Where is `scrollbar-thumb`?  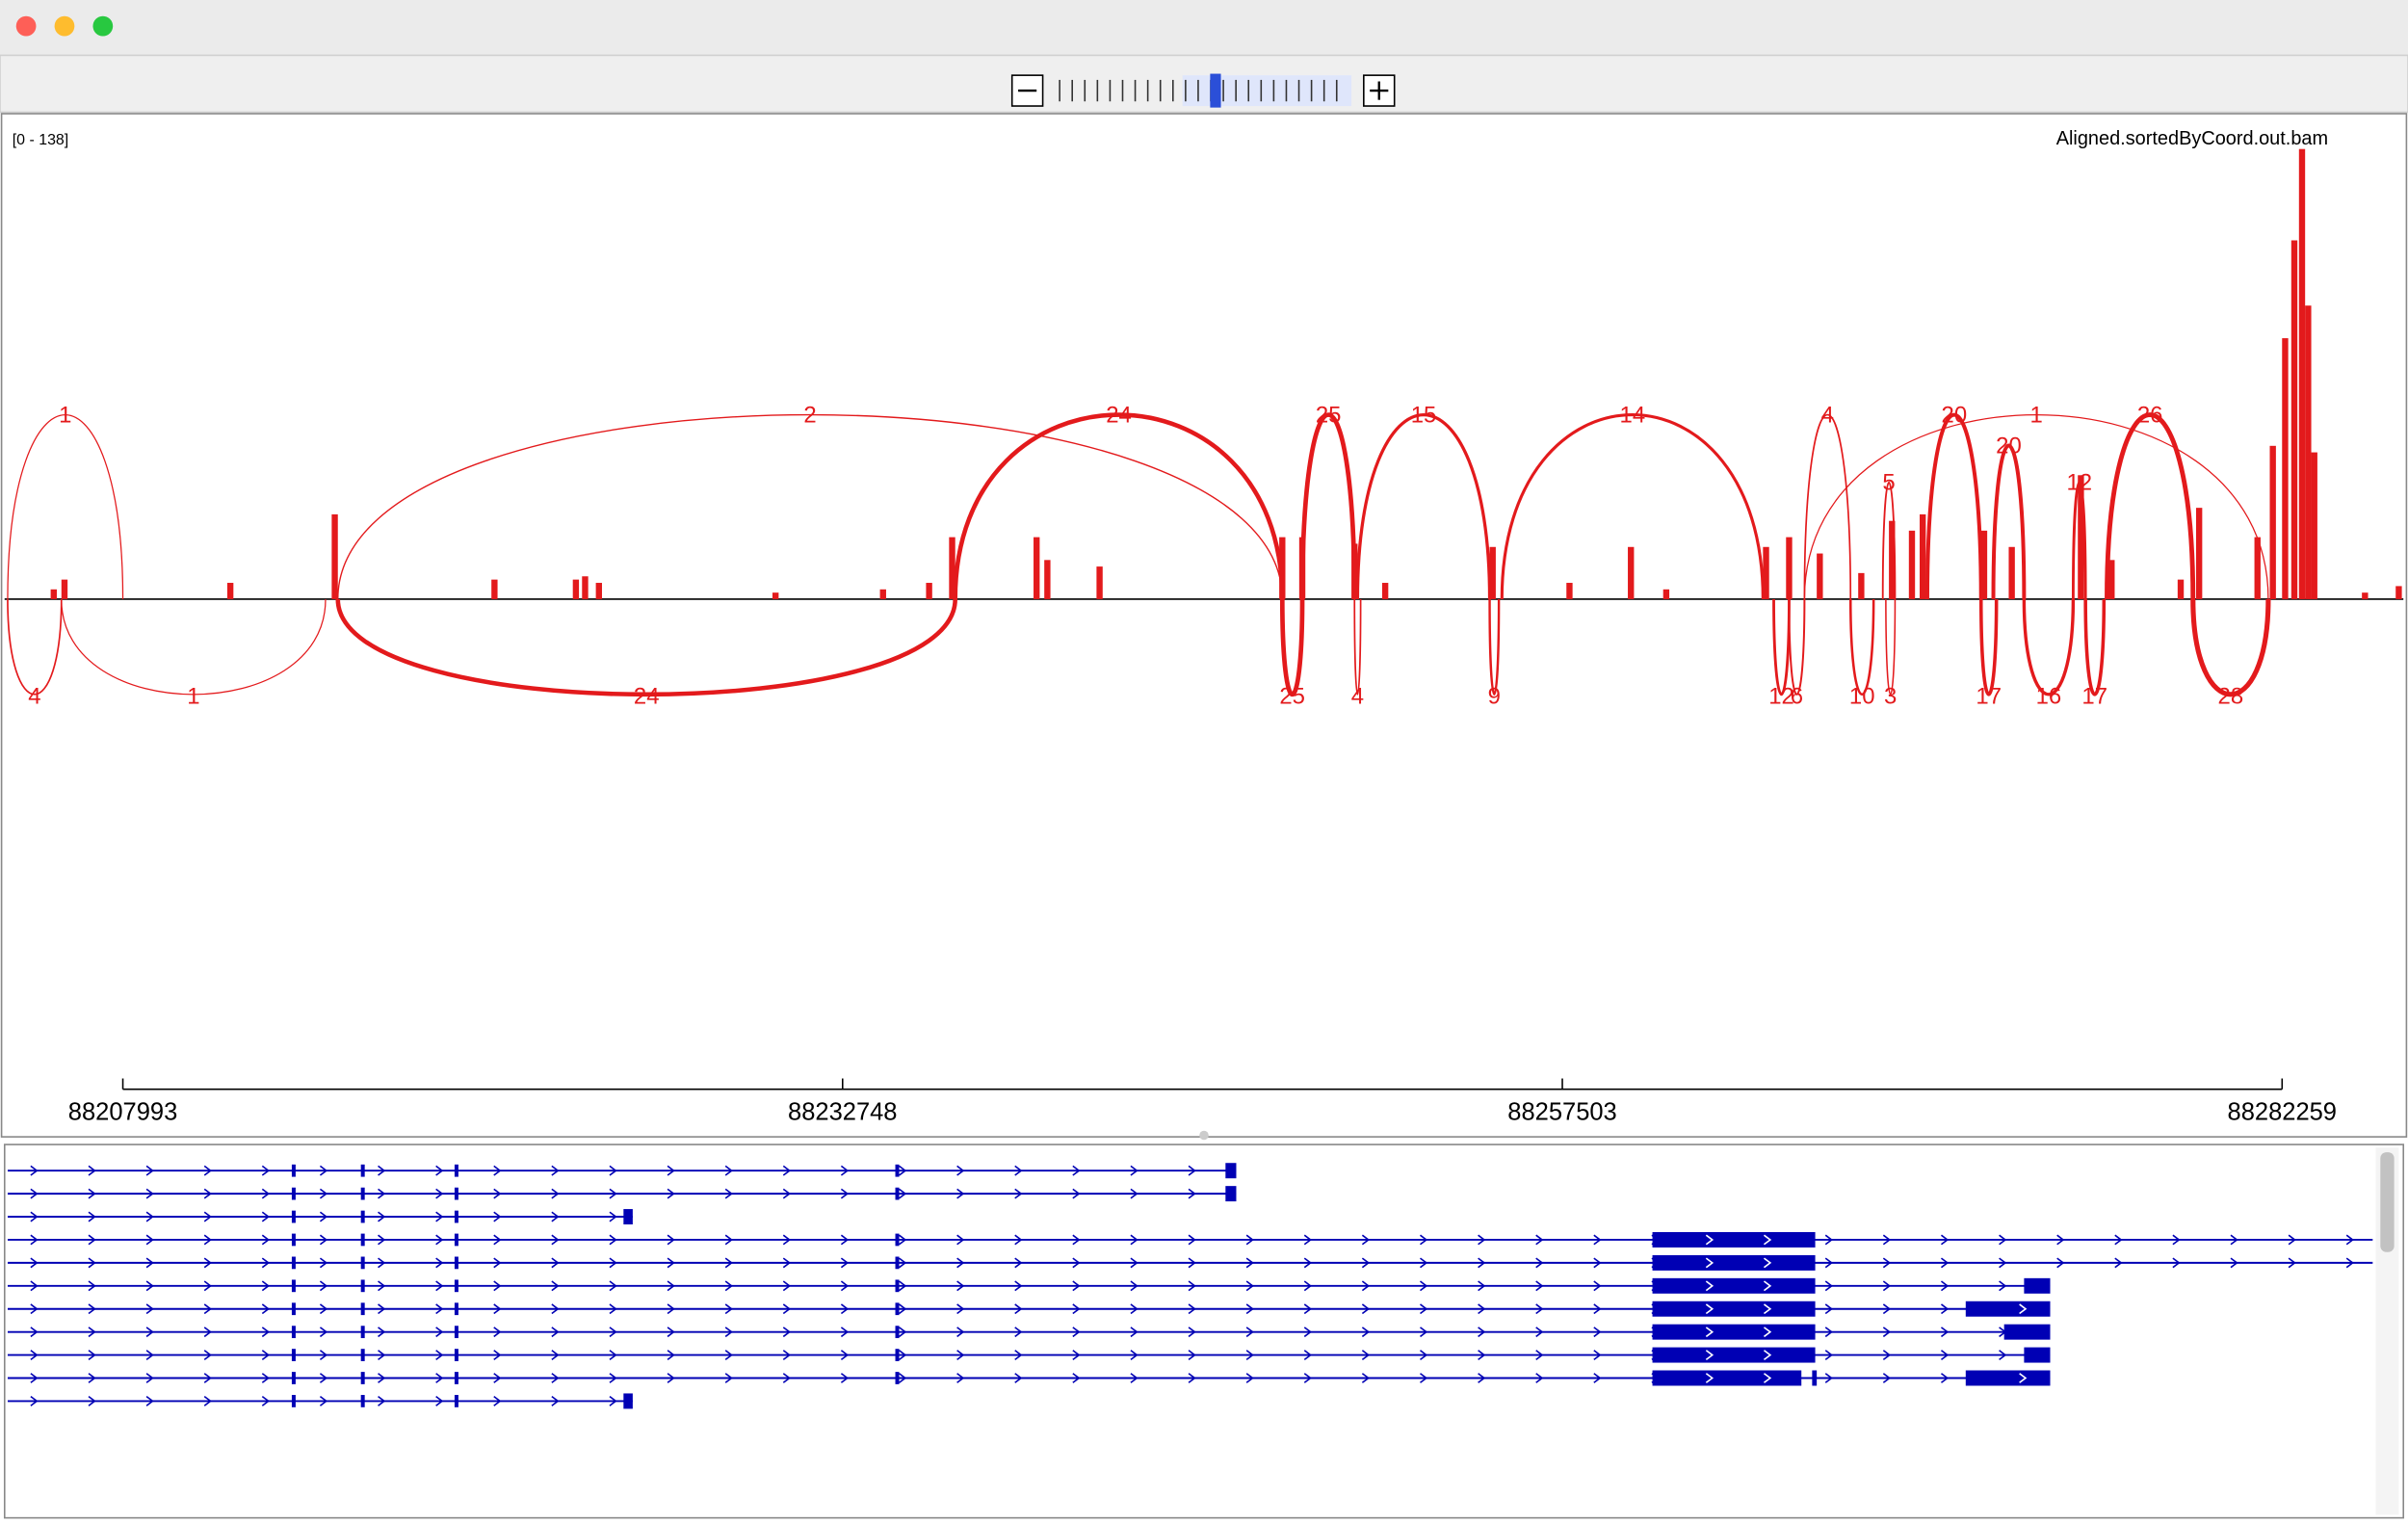 scrollbar-thumb is located at coordinates (2387, 1202).